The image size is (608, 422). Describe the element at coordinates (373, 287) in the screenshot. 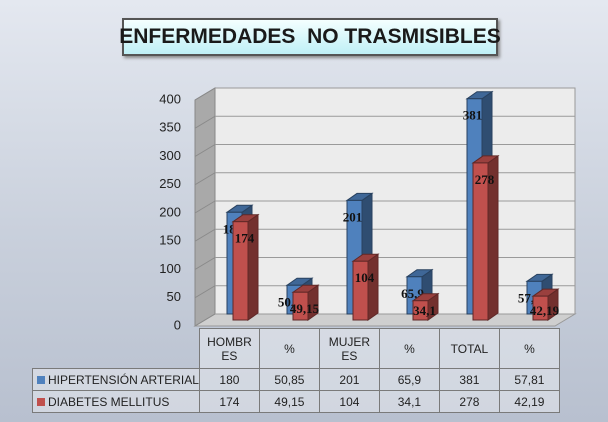

I see `bar-side` at that location.